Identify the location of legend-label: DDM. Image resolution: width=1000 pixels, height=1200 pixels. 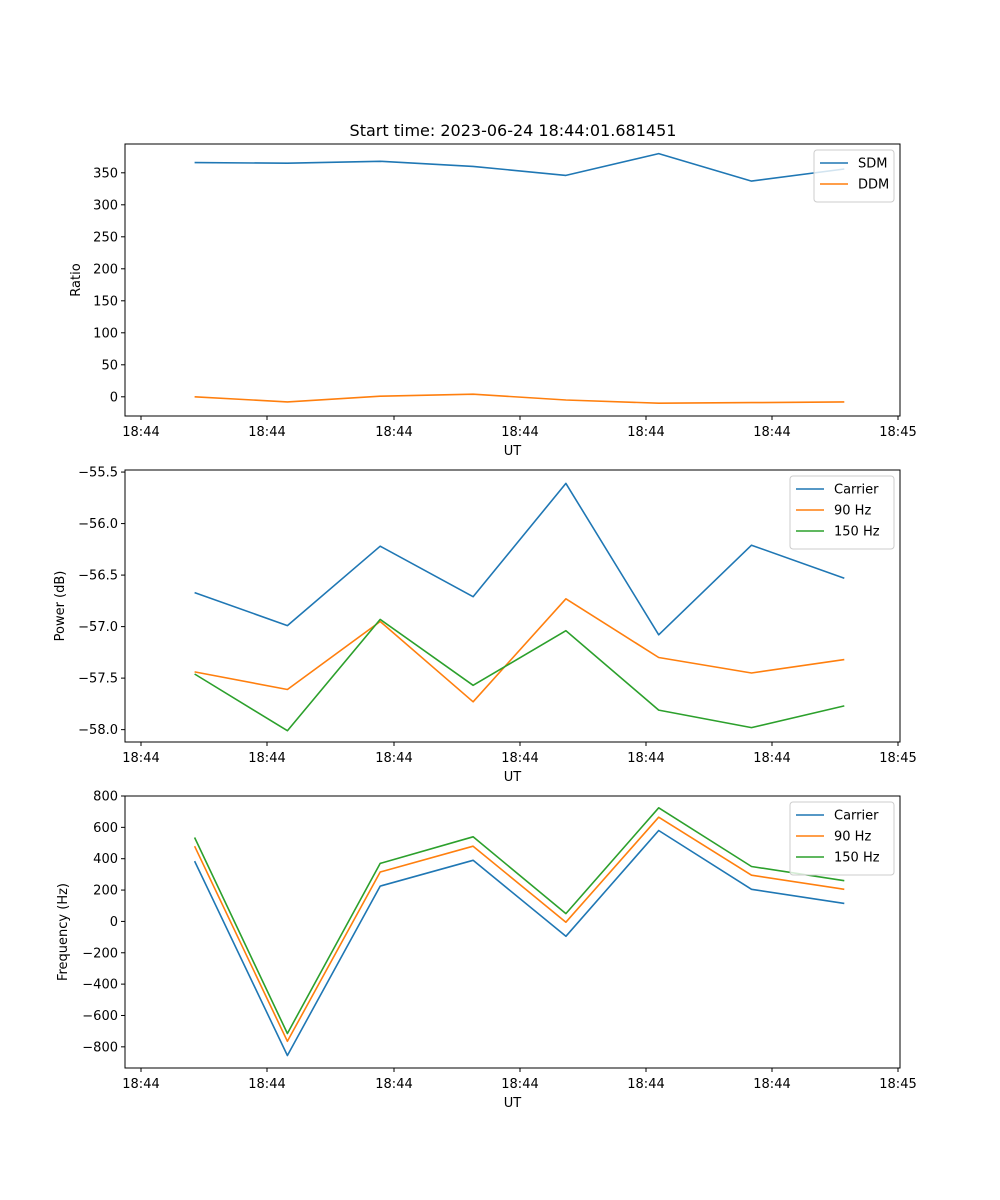
(873, 185).